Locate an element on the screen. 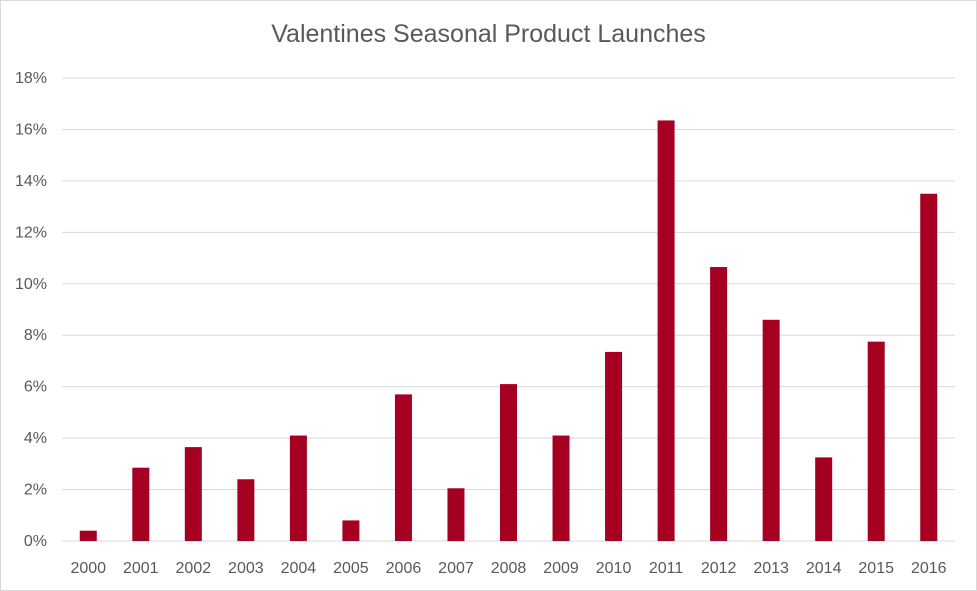  bar-2013 is located at coordinates (771, 430).